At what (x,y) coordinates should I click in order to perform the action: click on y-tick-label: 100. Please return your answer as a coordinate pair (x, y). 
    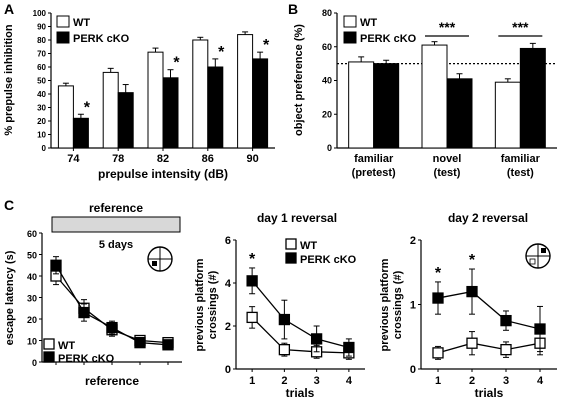
    Looking at the image, I should click on (40, 13).